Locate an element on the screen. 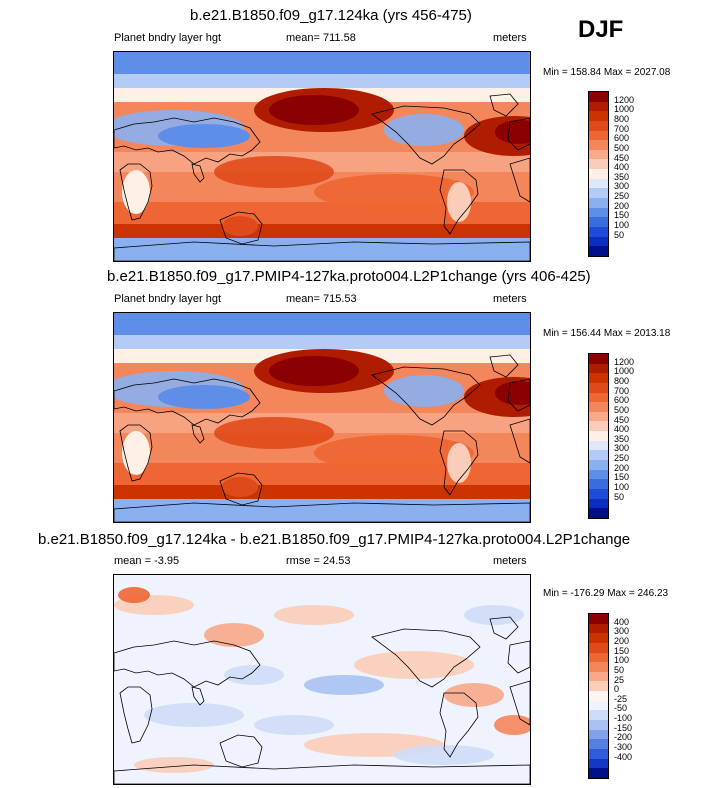 This screenshot has width=727, height=788. panel-3-rmse-label: rmse = 24.53 is located at coordinates (318, 561).